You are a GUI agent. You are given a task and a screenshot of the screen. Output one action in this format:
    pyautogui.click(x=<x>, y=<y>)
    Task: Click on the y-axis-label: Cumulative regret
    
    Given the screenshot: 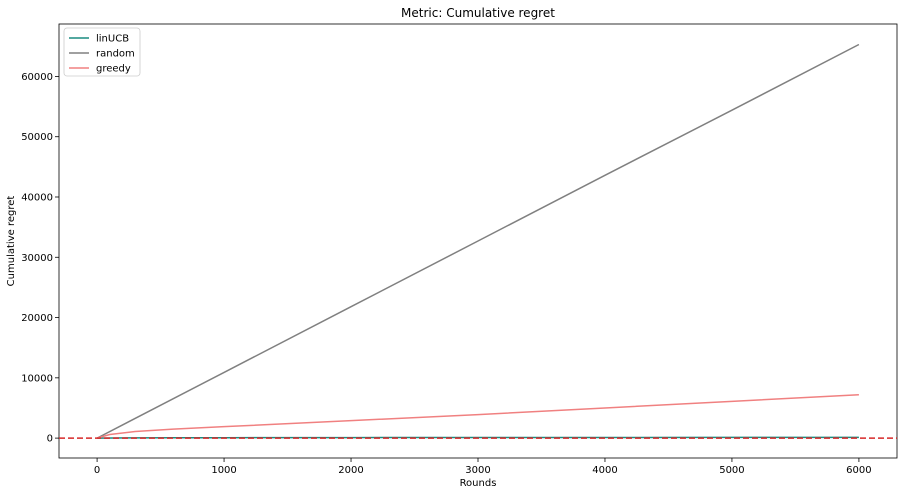 What is the action you would take?
    pyautogui.click(x=11, y=241)
    